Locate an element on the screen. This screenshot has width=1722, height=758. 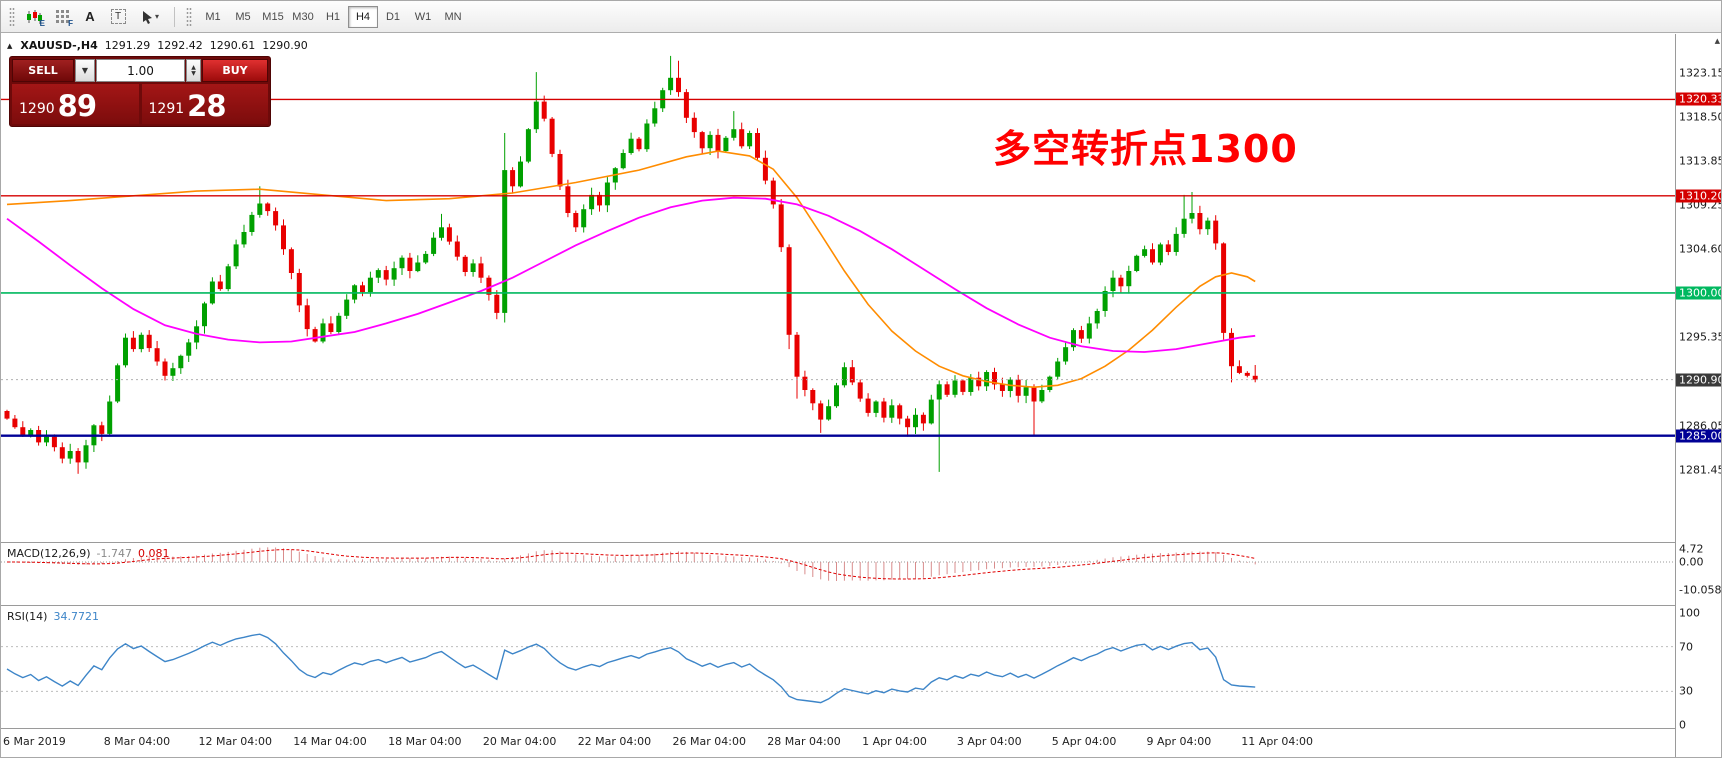
buy-button: BUY is located at coordinates (235, 70).